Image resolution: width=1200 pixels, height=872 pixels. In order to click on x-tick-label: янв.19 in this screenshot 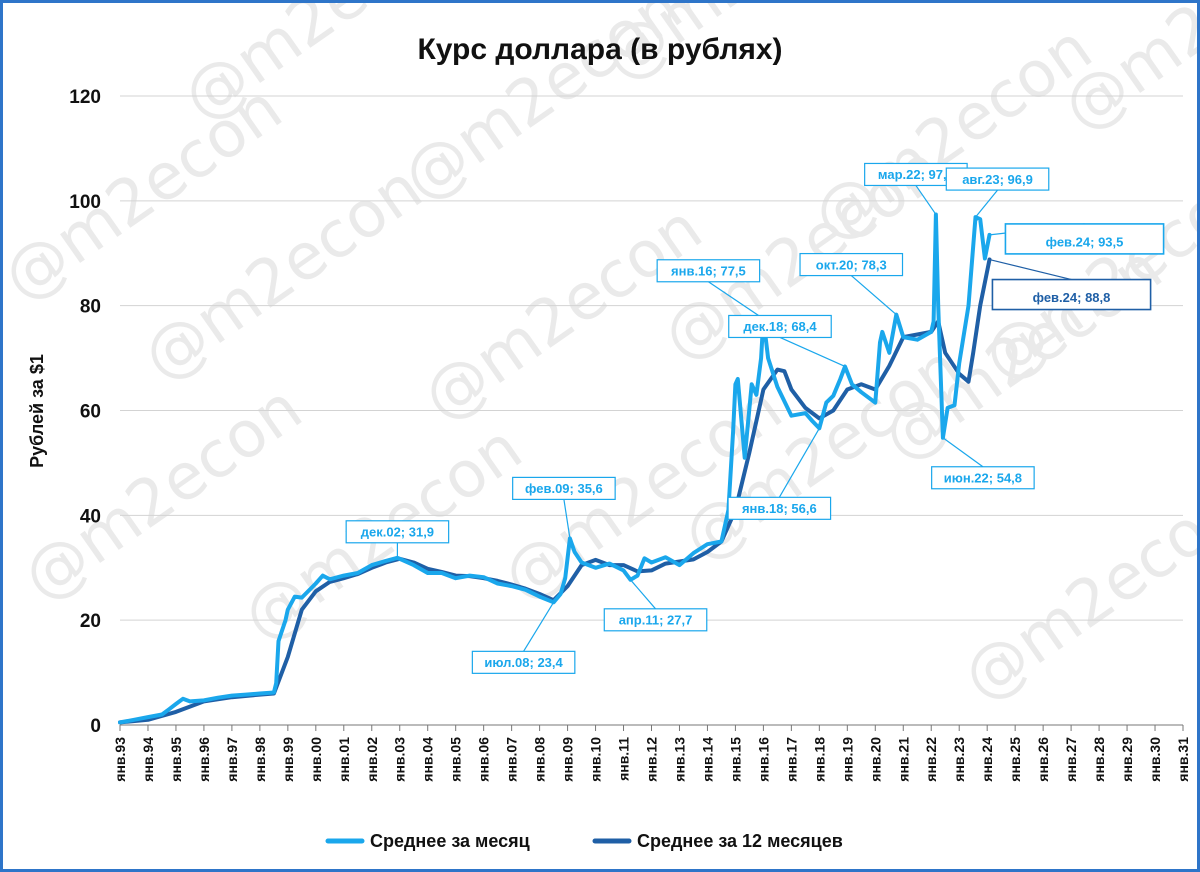, I will do `click(847, 759)`.